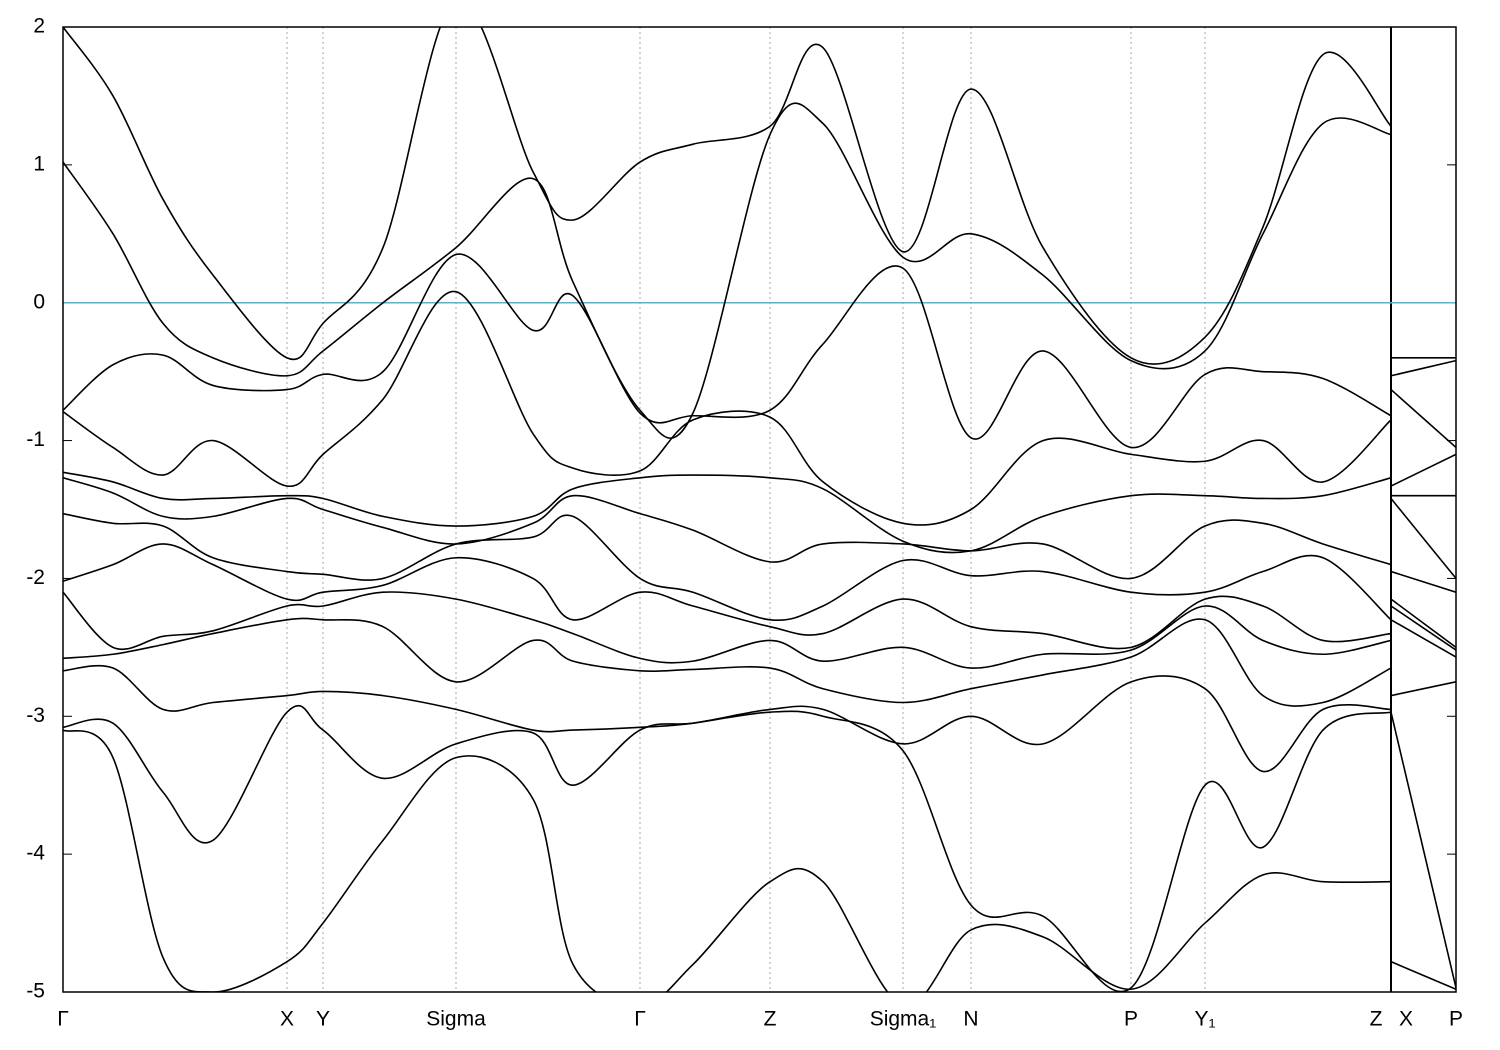 Image resolution: width=1500 pixels, height=1050 pixels. Describe the element at coordinates (1204, 1019) in the screenshot. I see `x-tick-label: Y₁` at that location.